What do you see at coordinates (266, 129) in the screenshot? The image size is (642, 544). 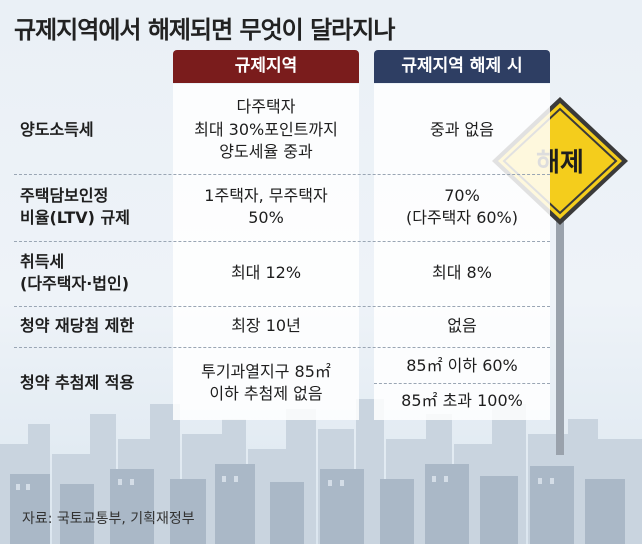 I see `cell-before-capital-gains-tax: 다주택자 최대 30%포인트까지 양도세율 중과` at bounding box center [266, 129].